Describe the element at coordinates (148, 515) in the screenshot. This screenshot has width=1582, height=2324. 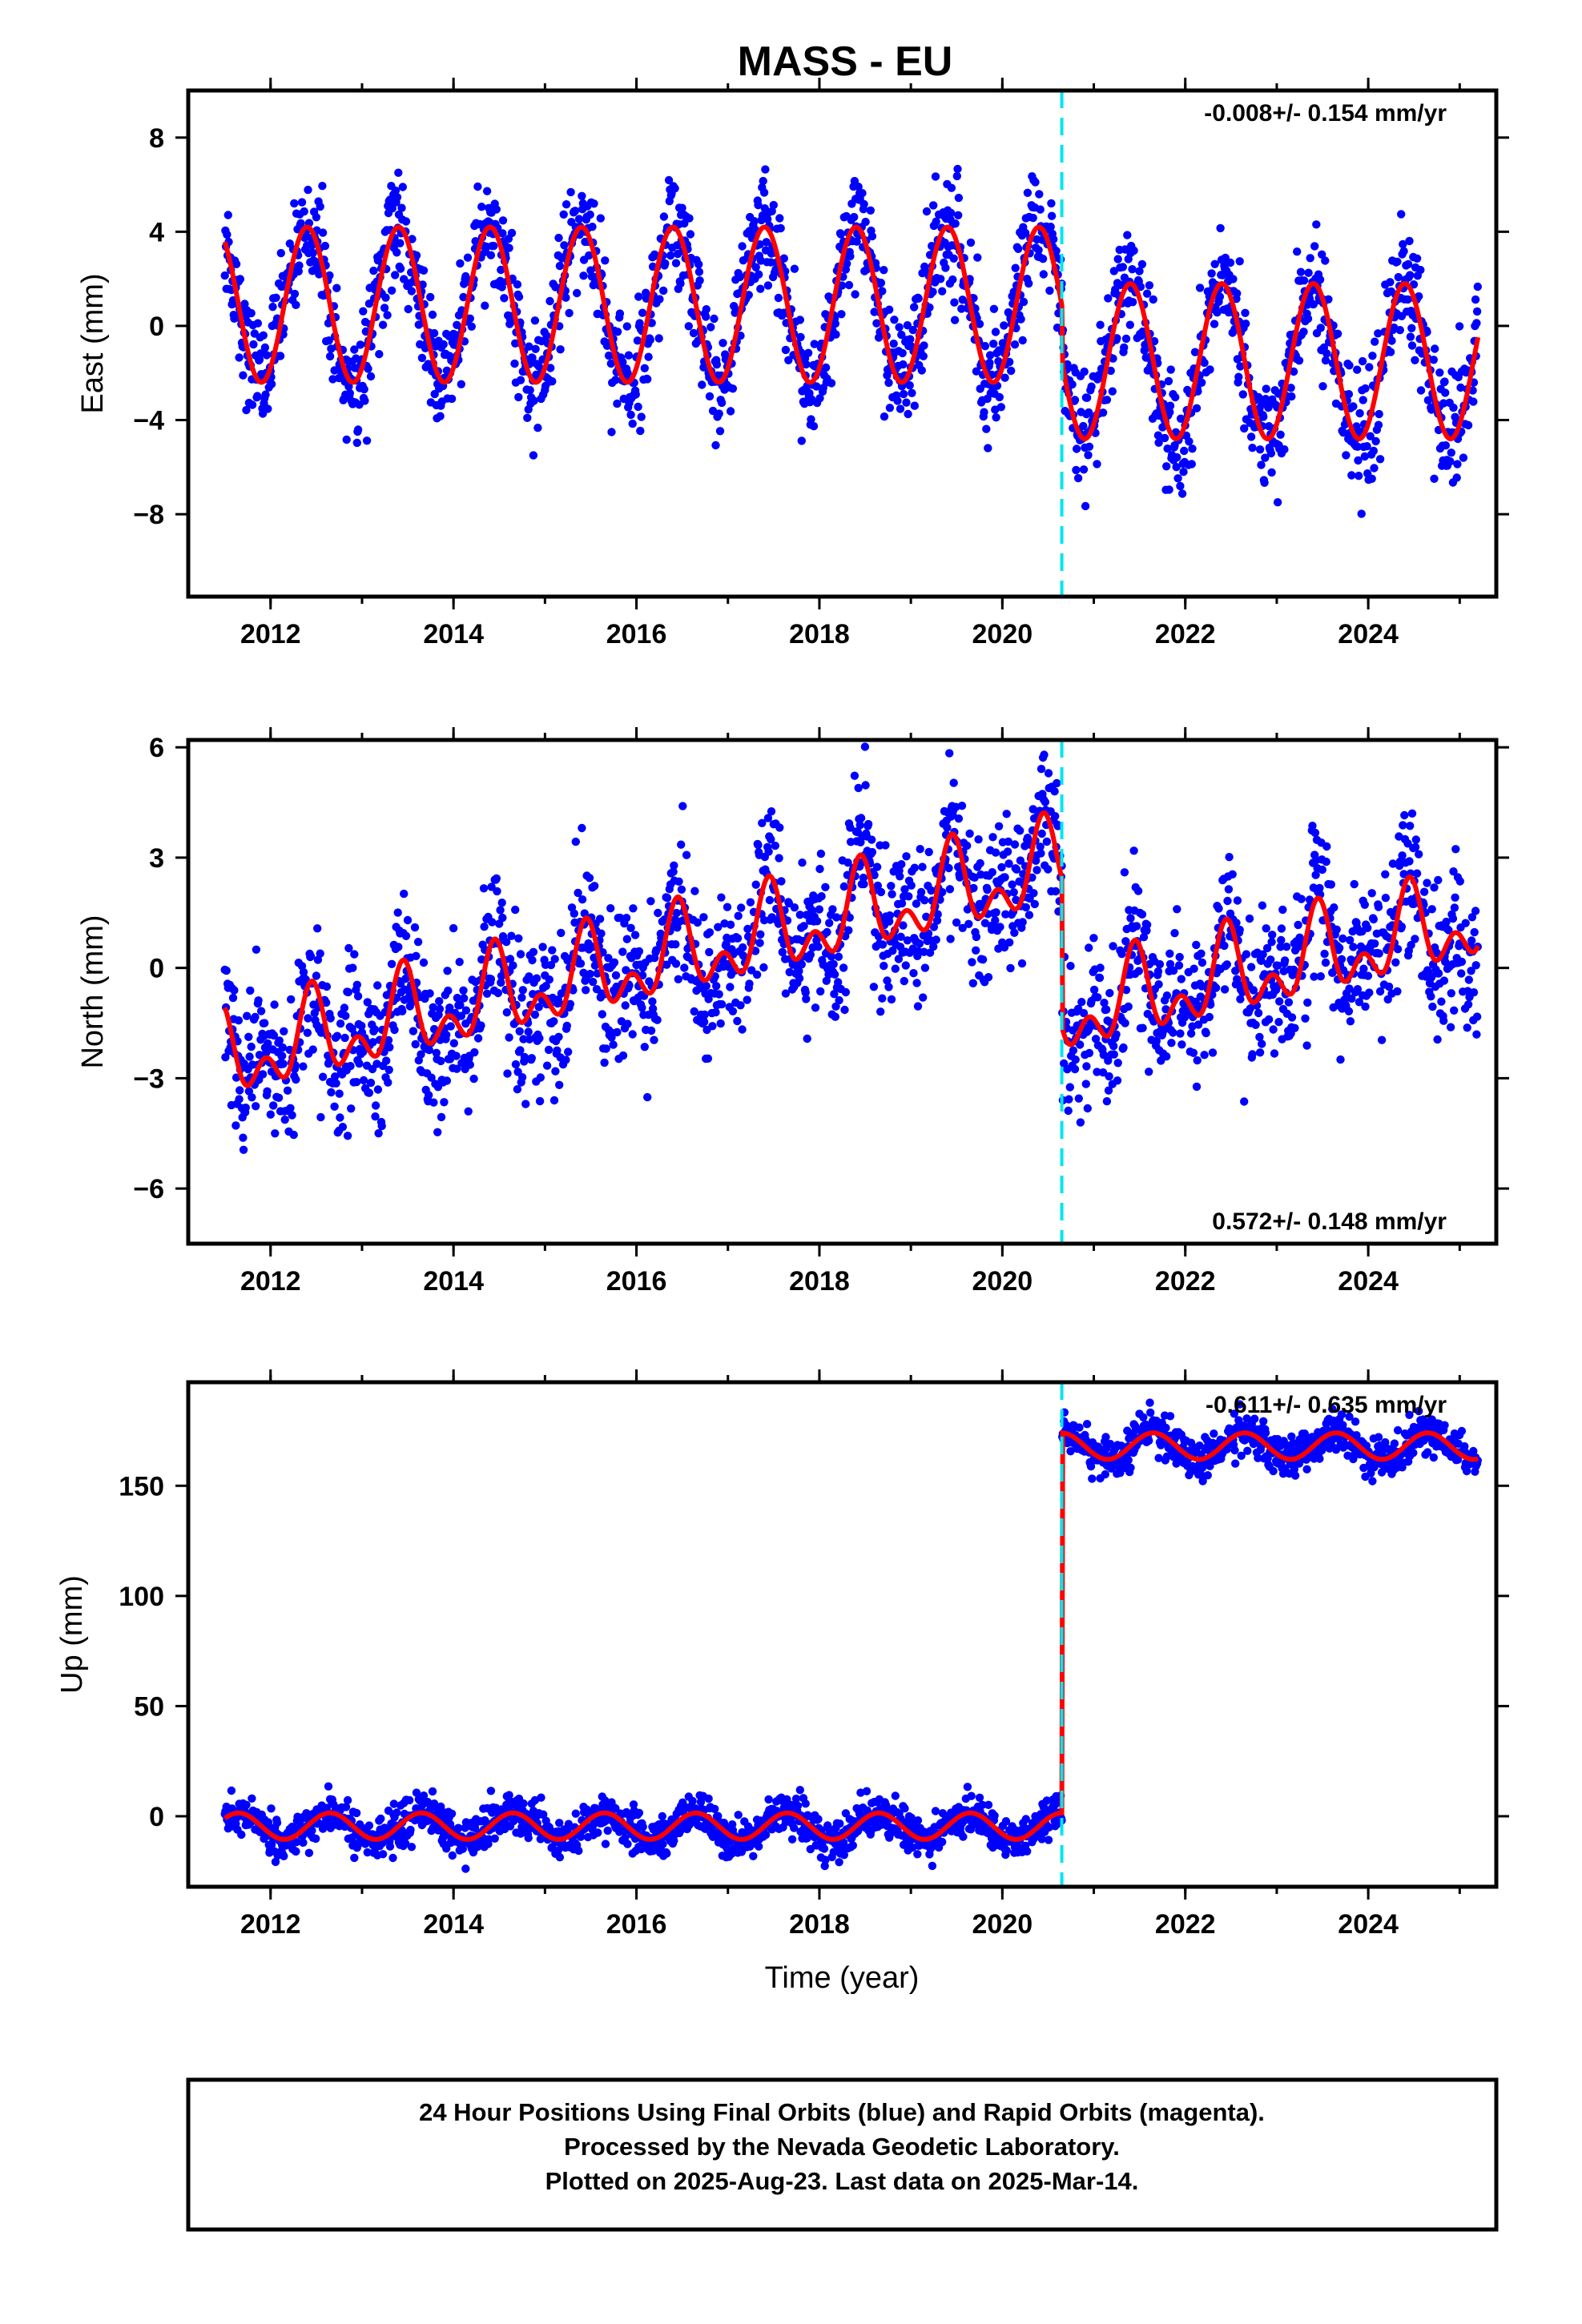
I see `y-tick-label: −8` at that location.